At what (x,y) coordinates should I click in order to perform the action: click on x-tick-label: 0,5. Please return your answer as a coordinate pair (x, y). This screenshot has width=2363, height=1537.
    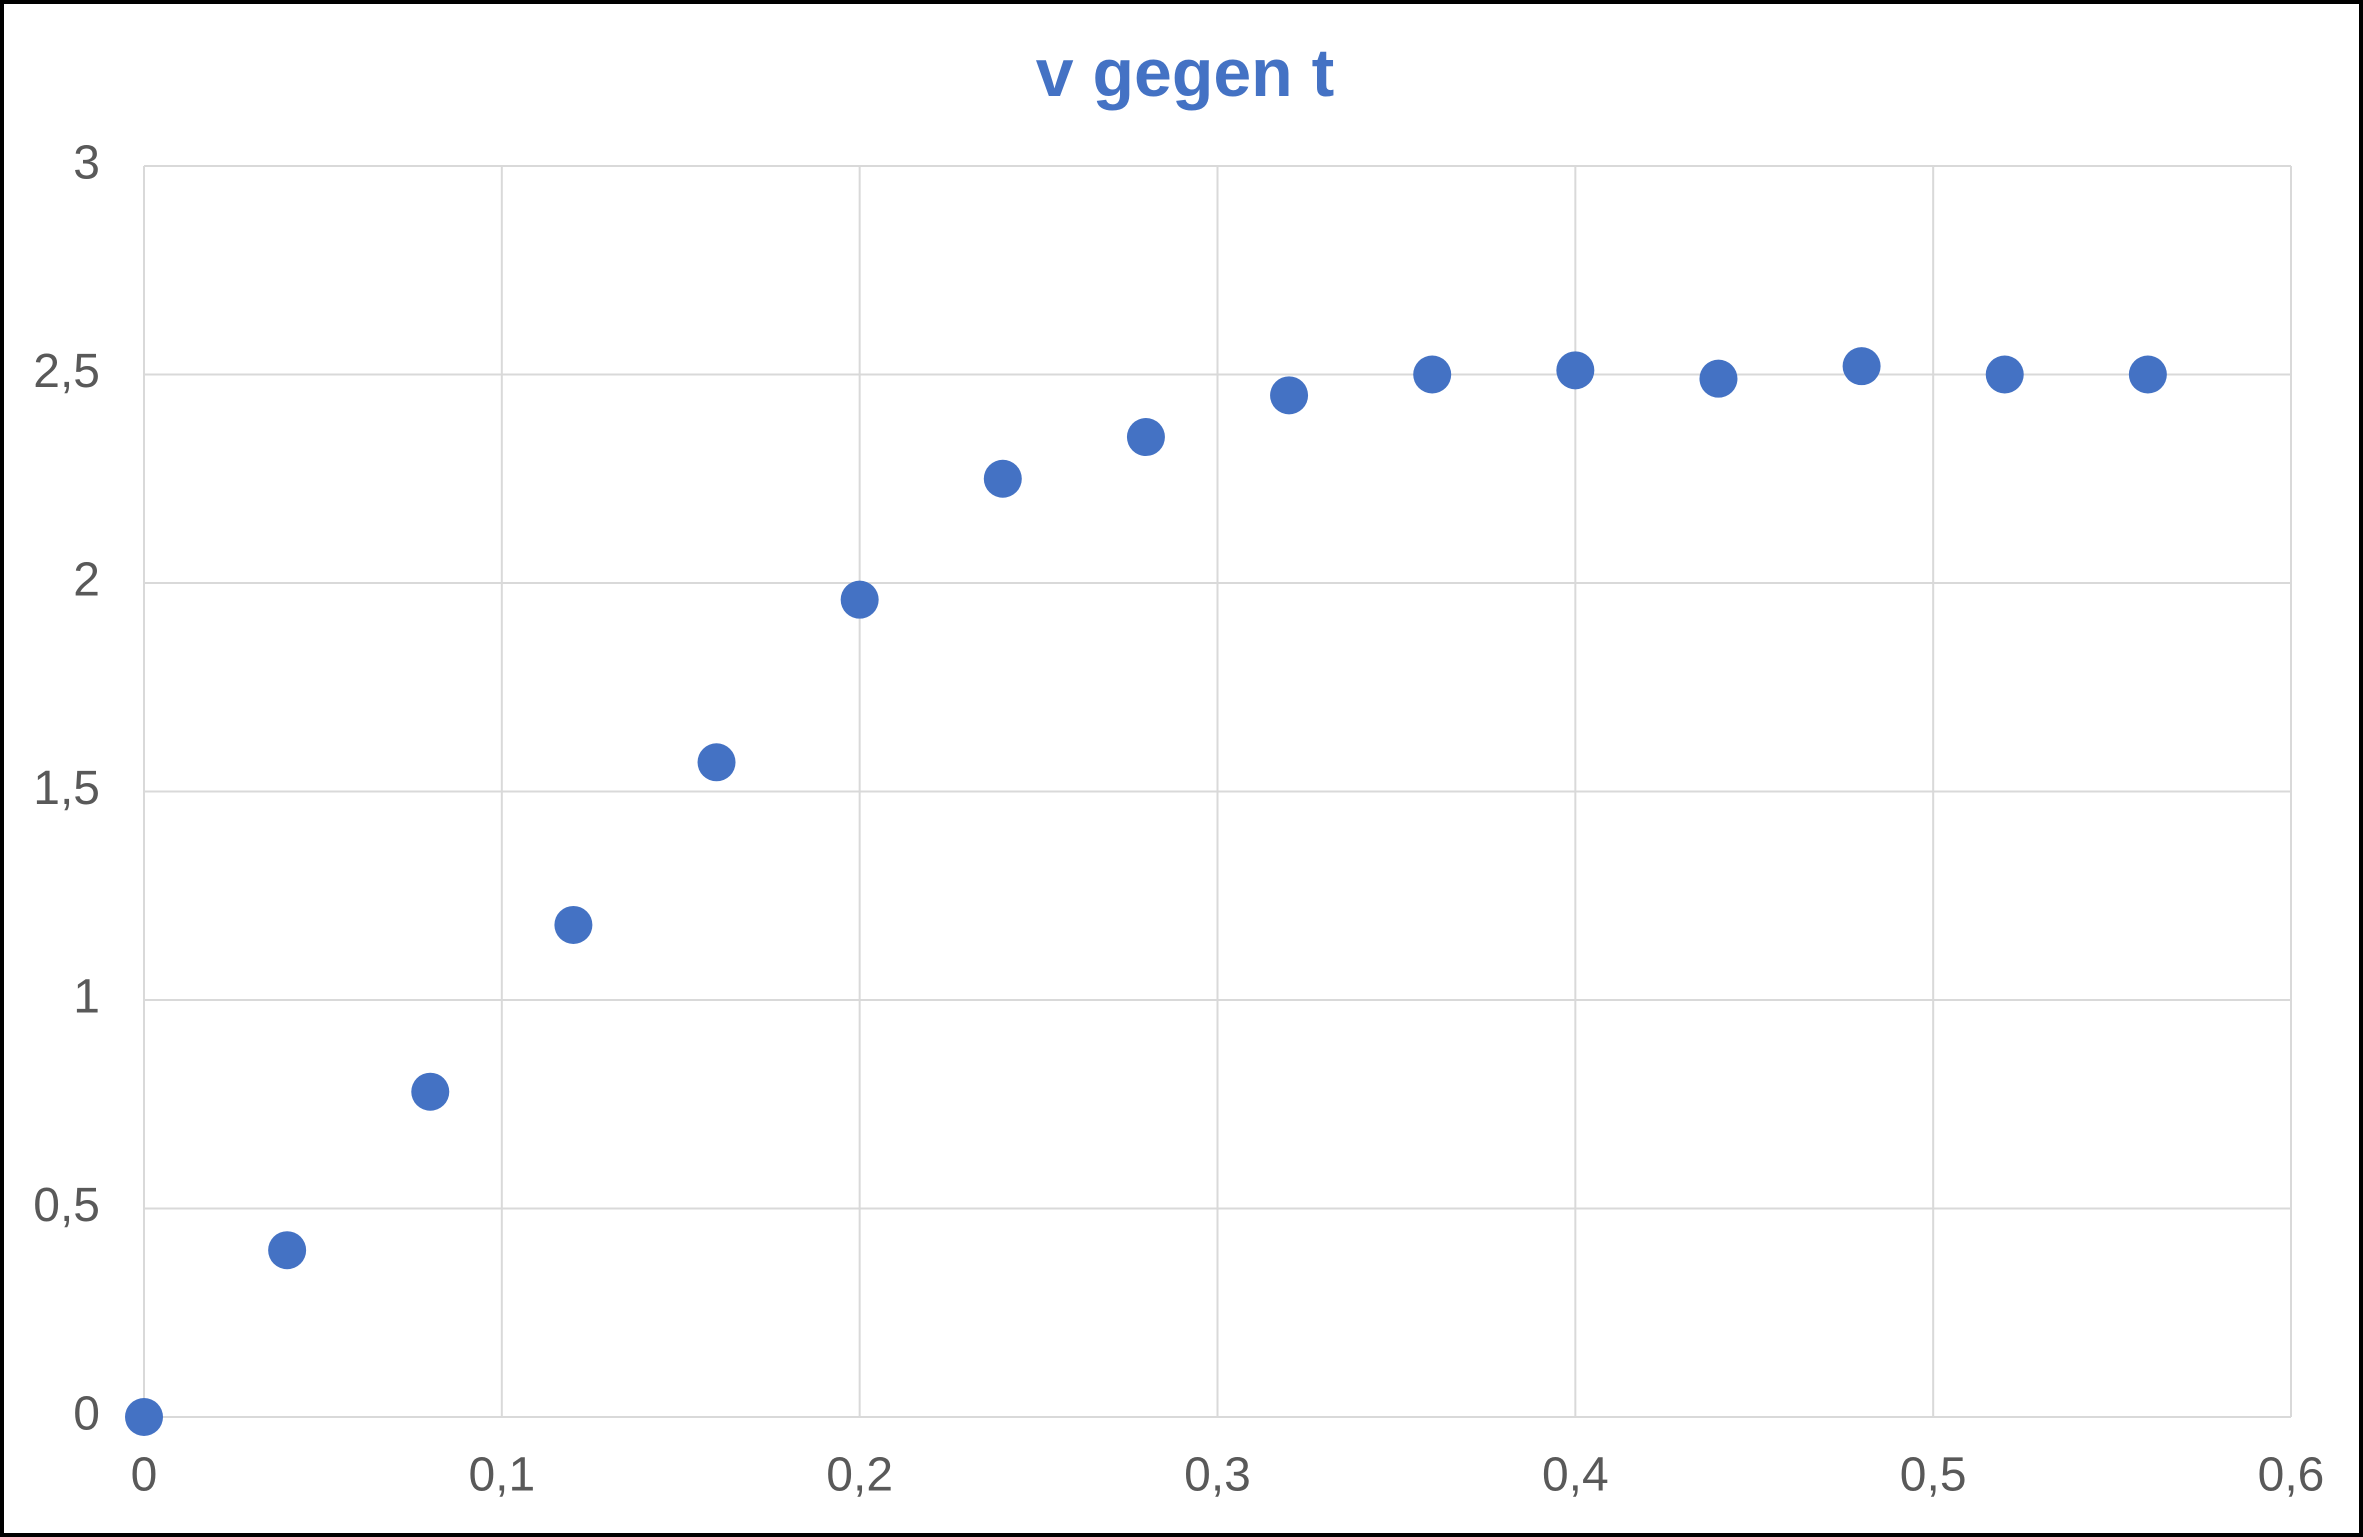
    Looking at the image, I should click on (1933, 1475).